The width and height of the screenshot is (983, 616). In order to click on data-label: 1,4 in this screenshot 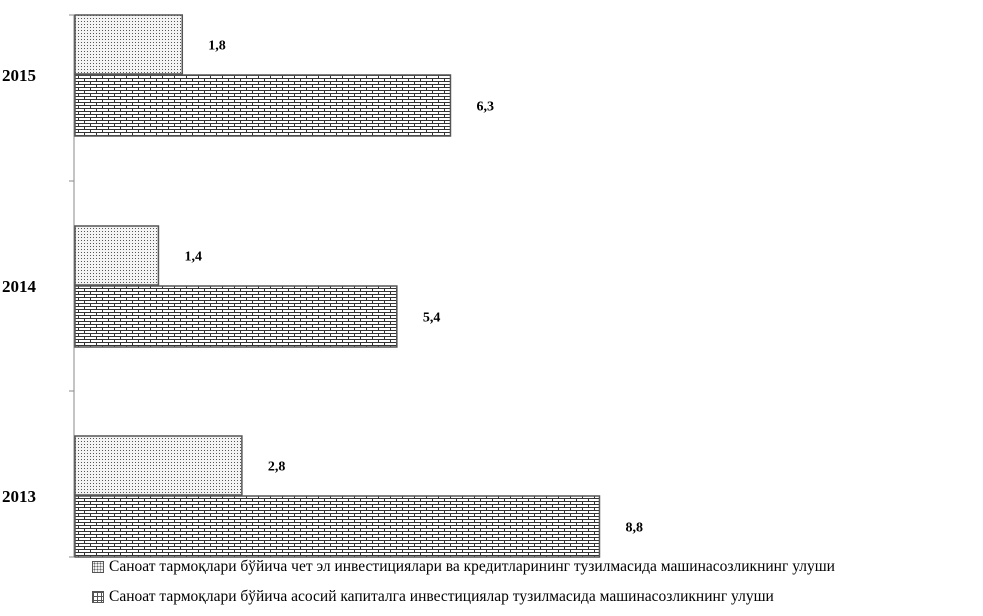, I will do `click(193, 257)`.